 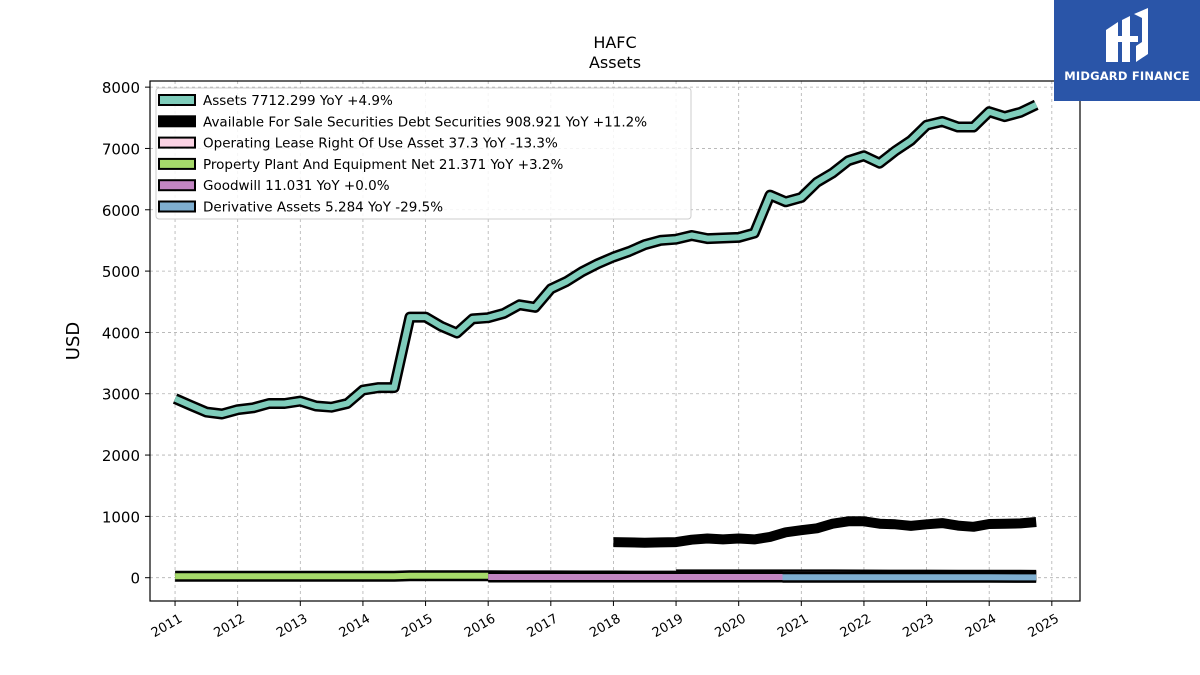 What do you see at coordinates (167, 626) in the screenshot?
I see `x-tick-label: 2011` at bounding box center [167, 626].